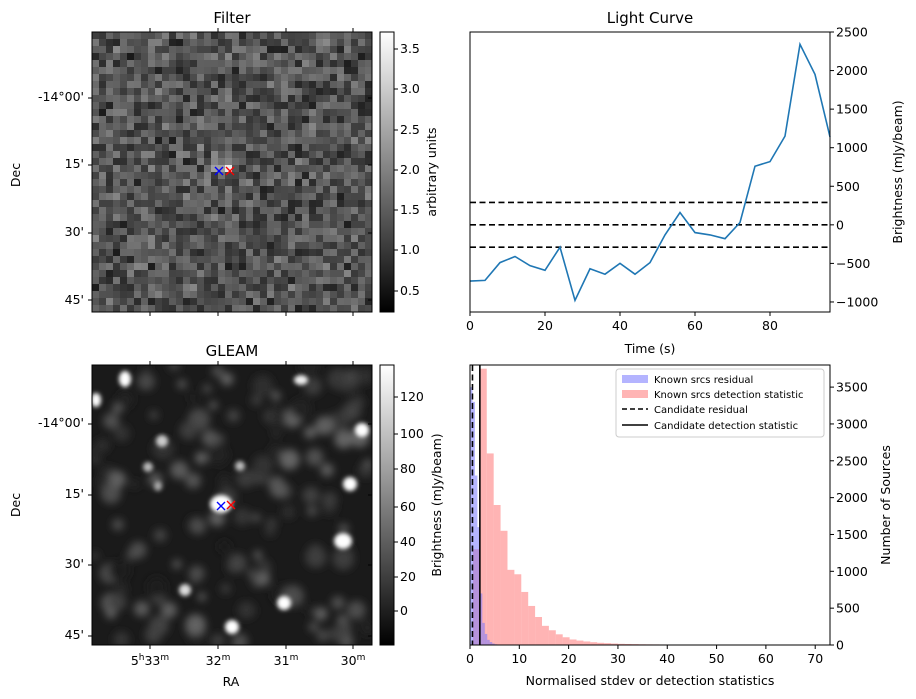 The image size is (916, 699). What do you see at coordinates (852, 387) in the screenshot?
I see `histogram-ytick-label: 3500` at bounding box center [852, 387].